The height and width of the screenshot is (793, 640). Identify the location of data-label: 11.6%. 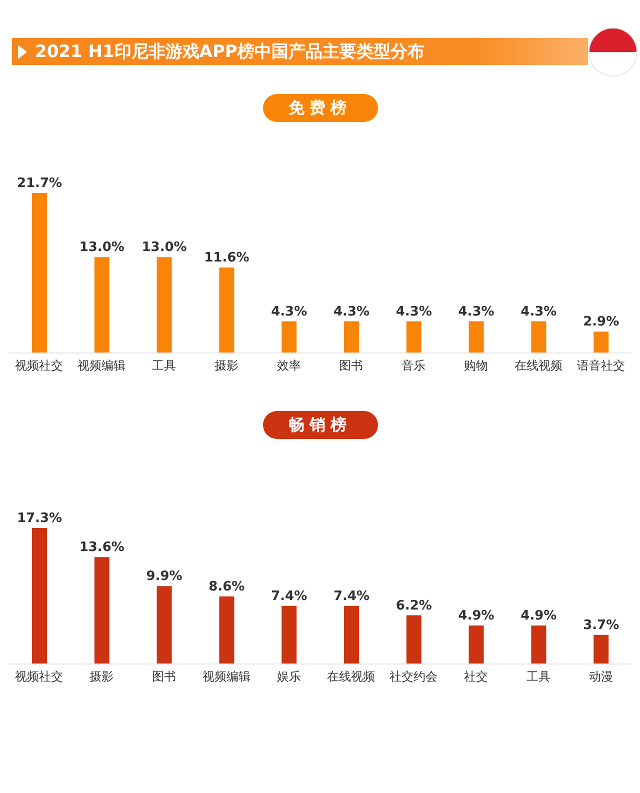
(227, 258).